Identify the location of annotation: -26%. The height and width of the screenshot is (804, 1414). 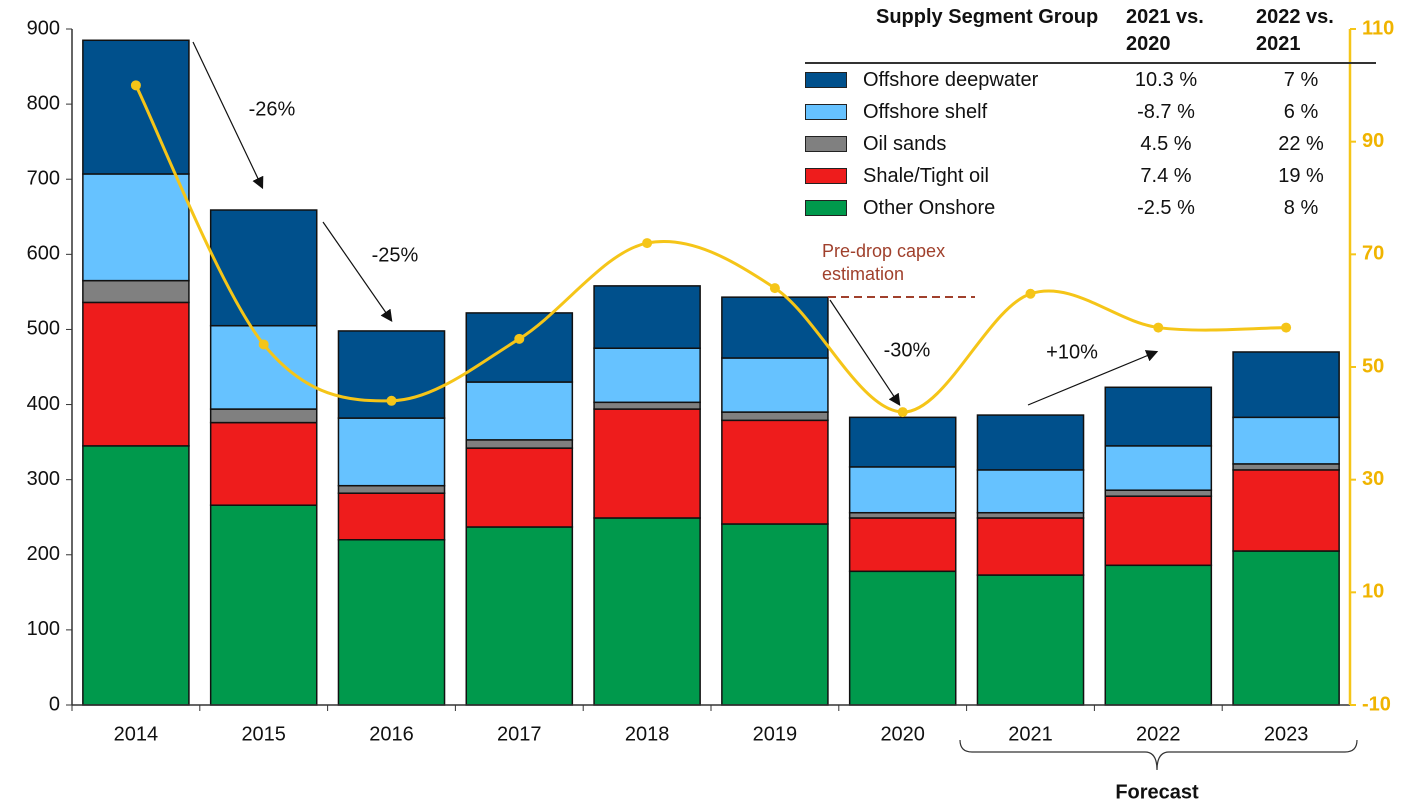
(272, 109).